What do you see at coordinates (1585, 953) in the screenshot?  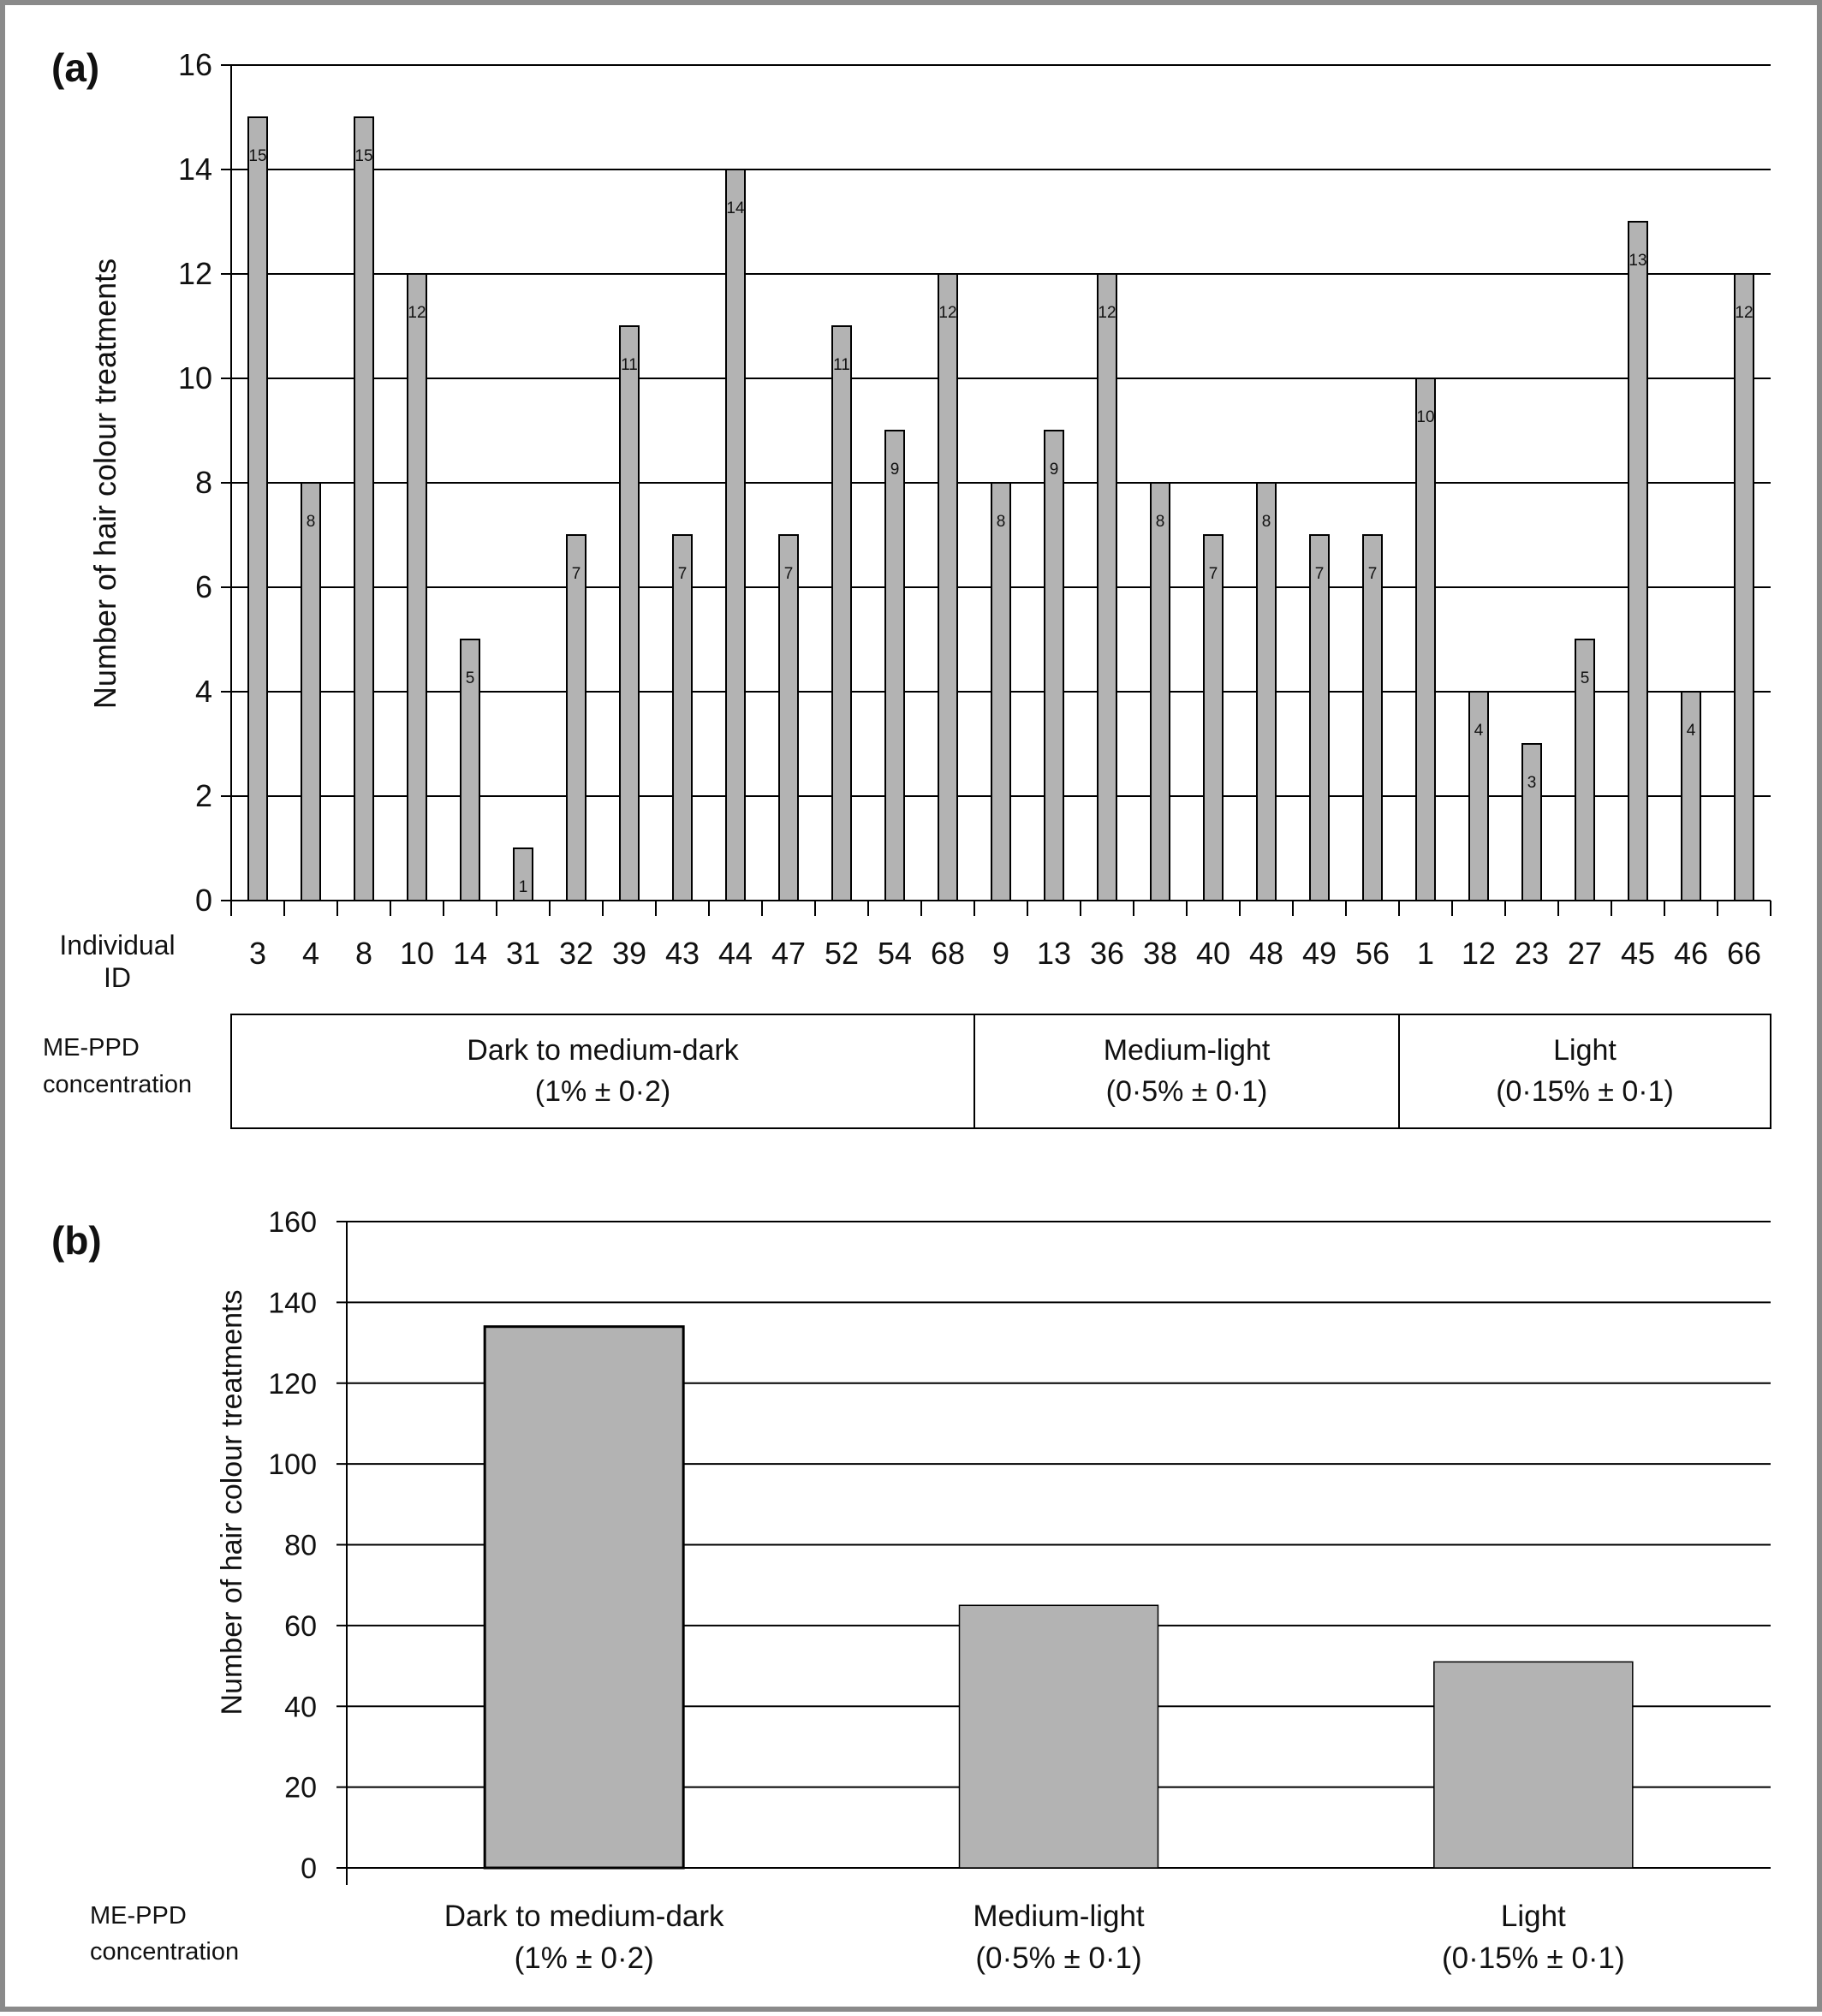 I see `x-tick-label-a: 27` at bounding box center [1585, 953].